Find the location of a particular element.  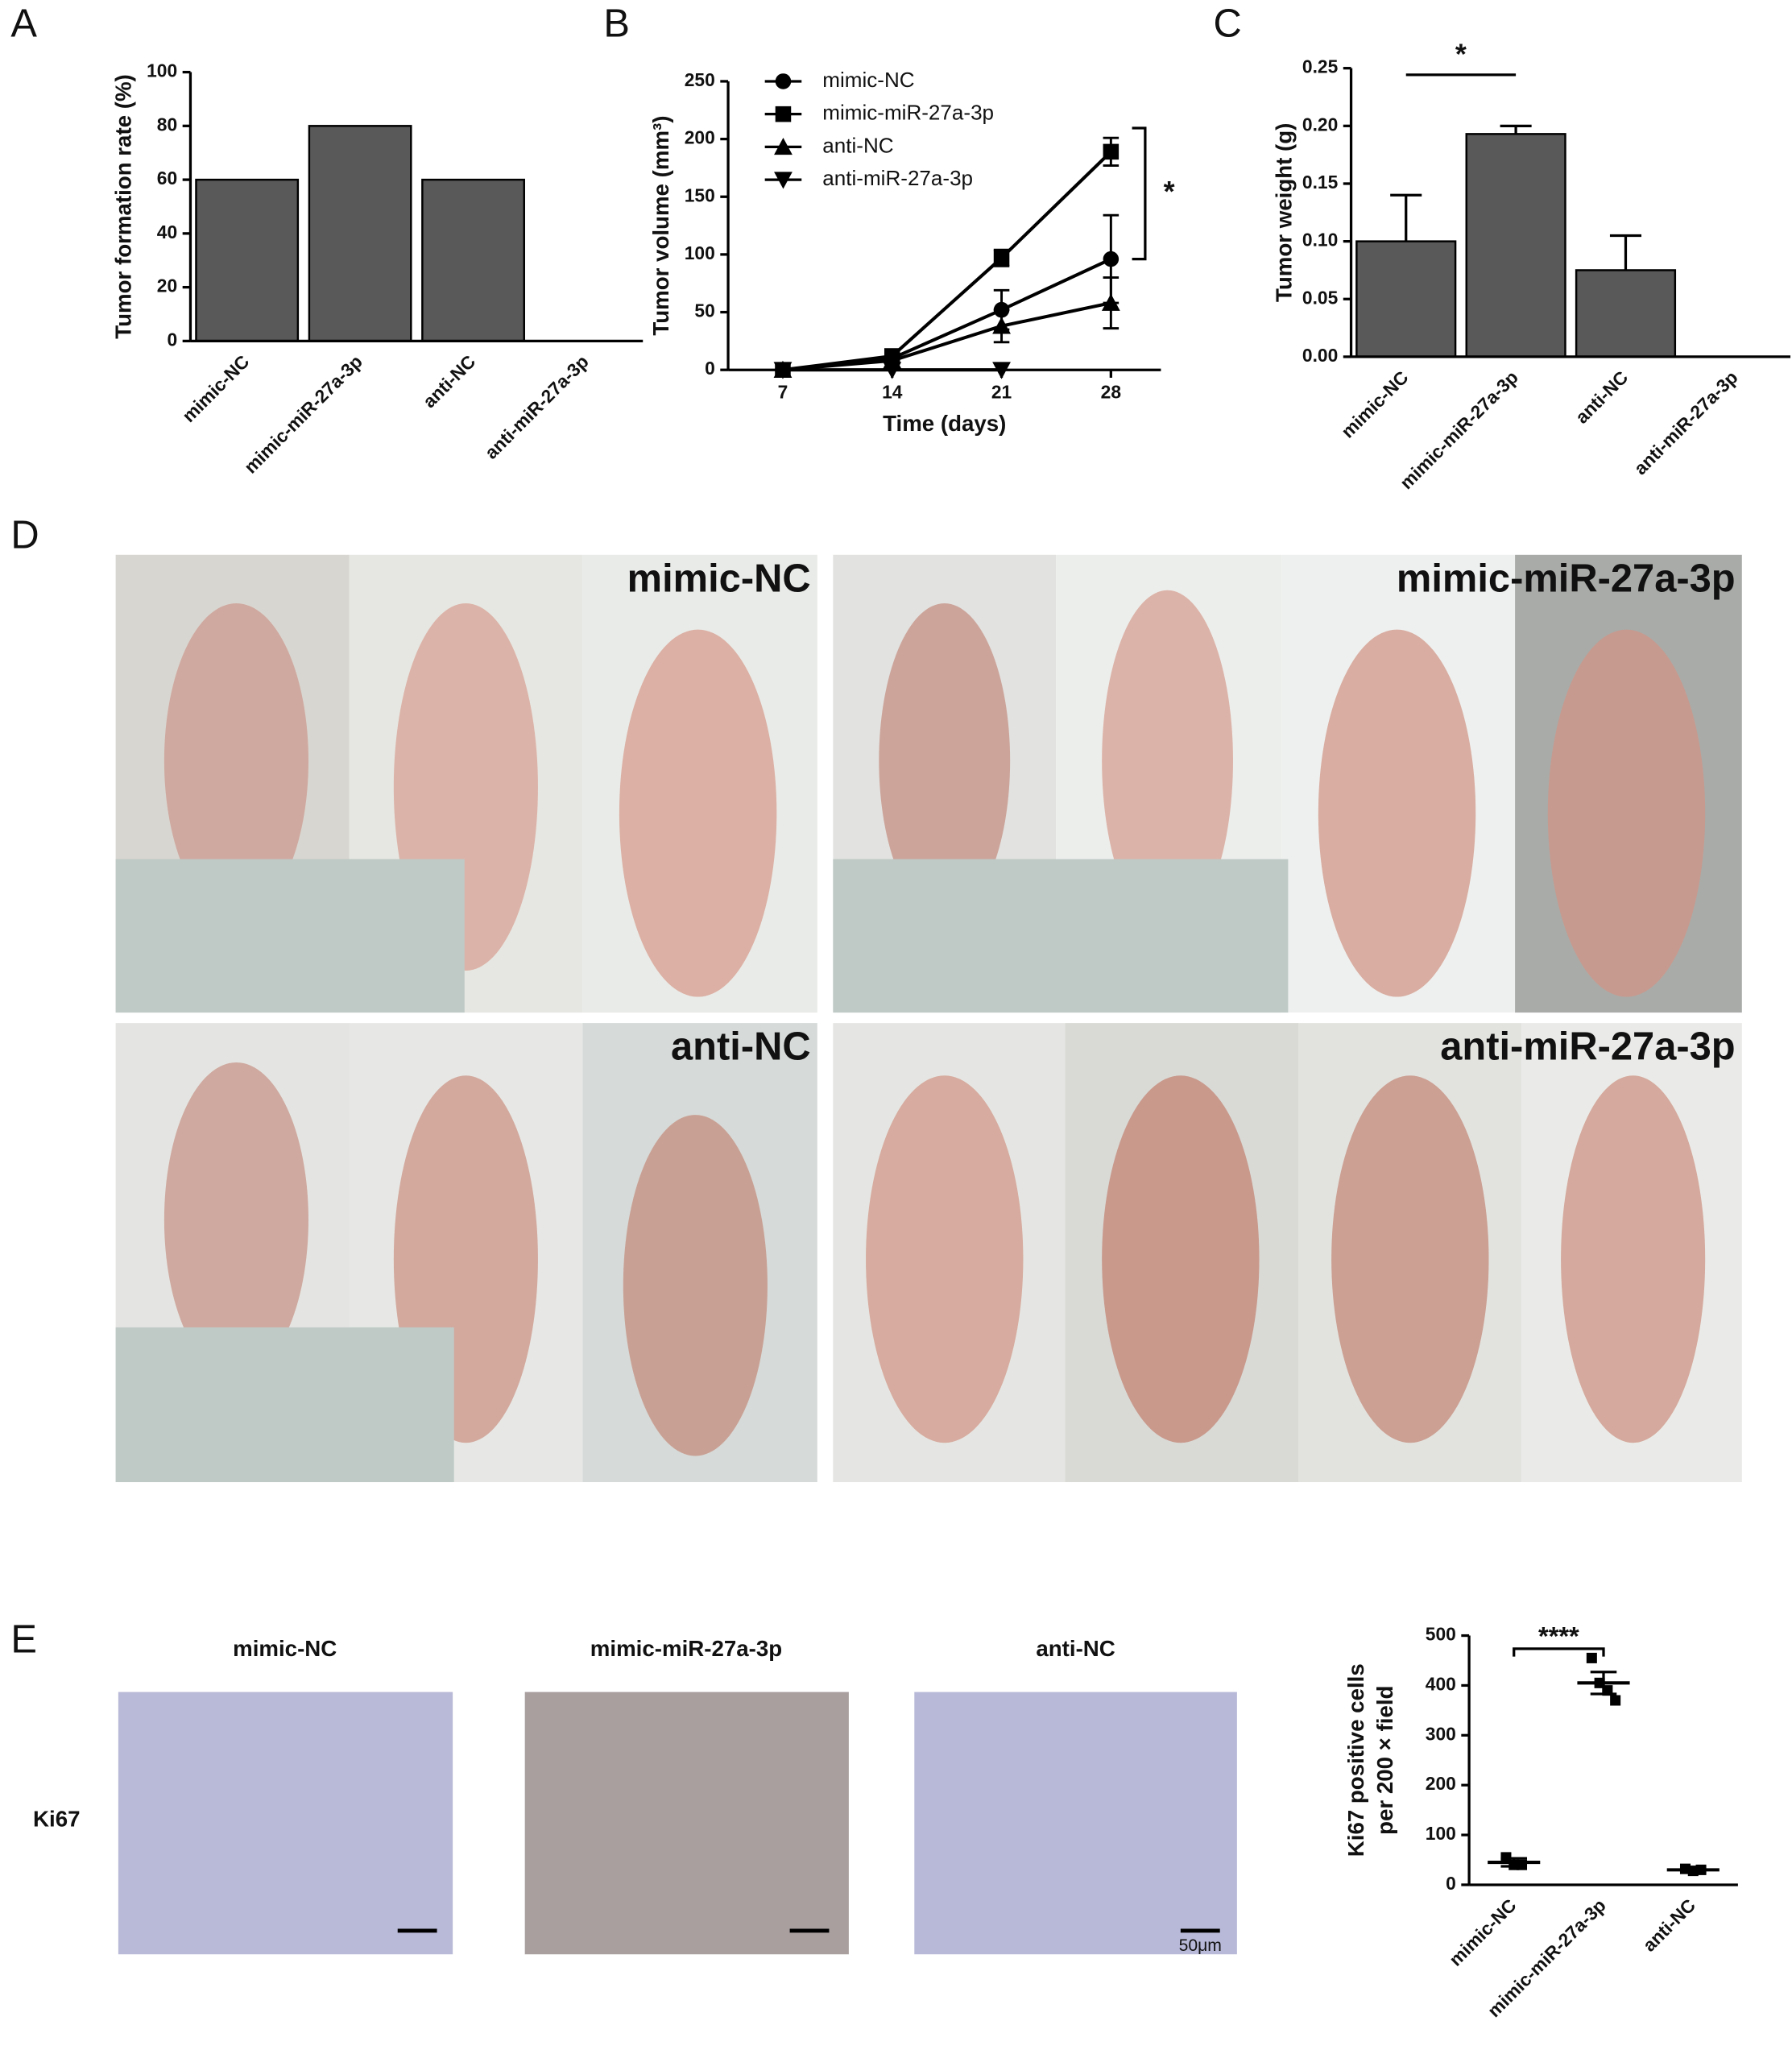

panel-label: A is located at coordinates (23, 23).